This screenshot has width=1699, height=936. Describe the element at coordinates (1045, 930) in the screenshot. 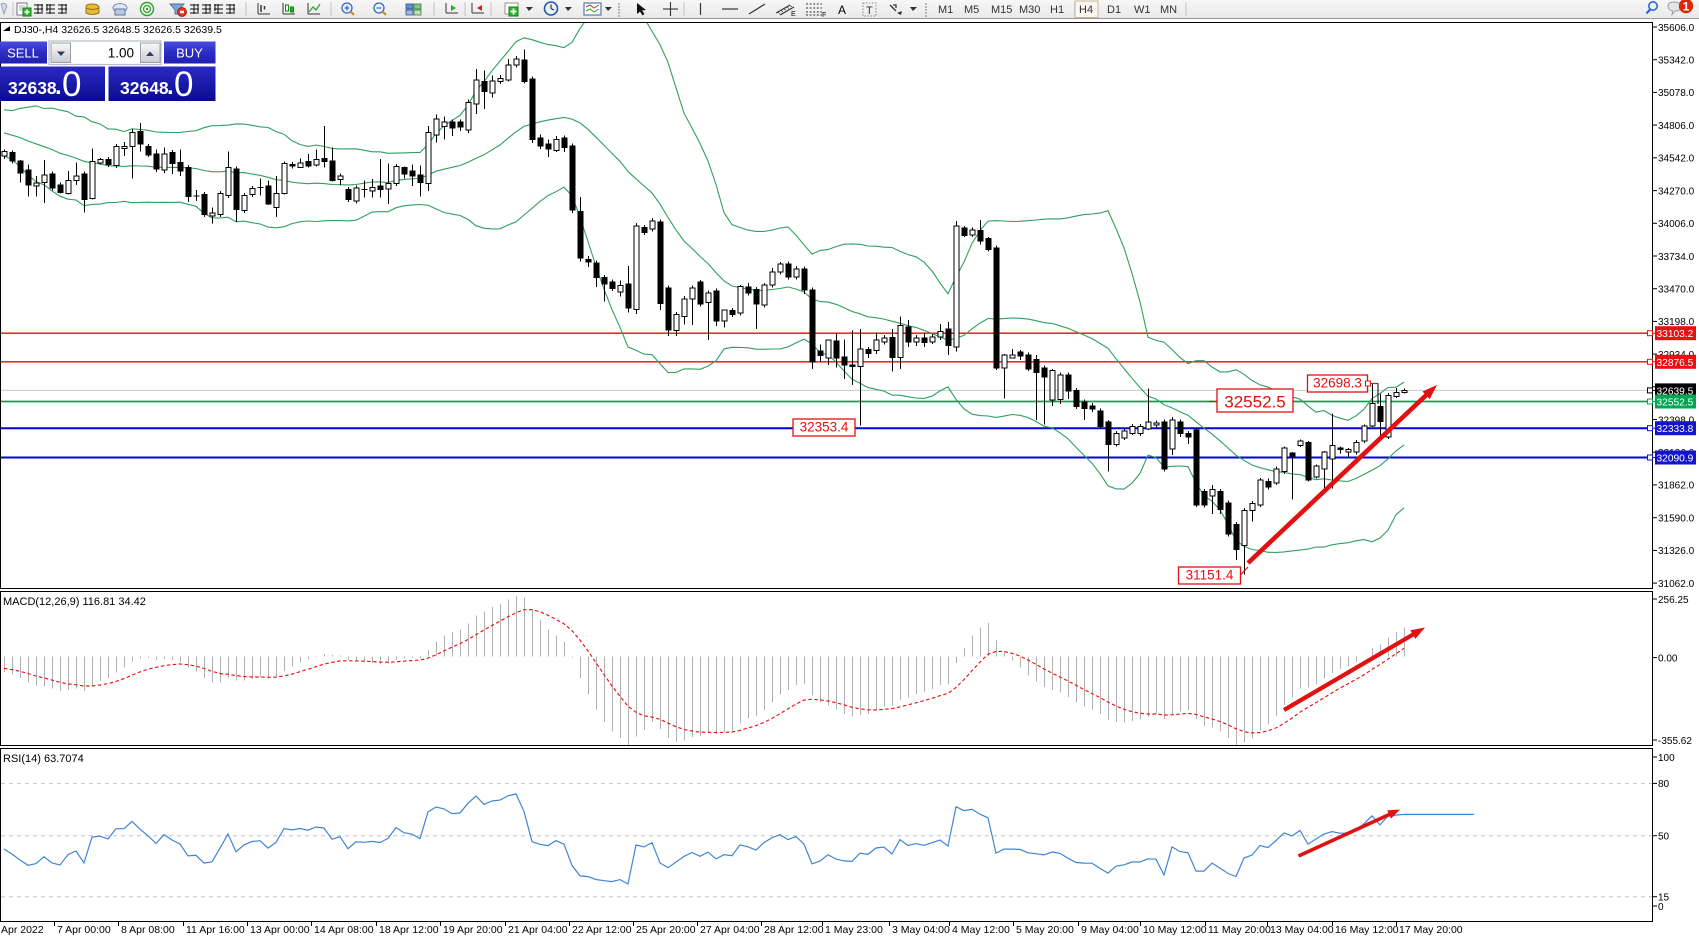

I see `svg-text: 5 May 20:00` at that location.